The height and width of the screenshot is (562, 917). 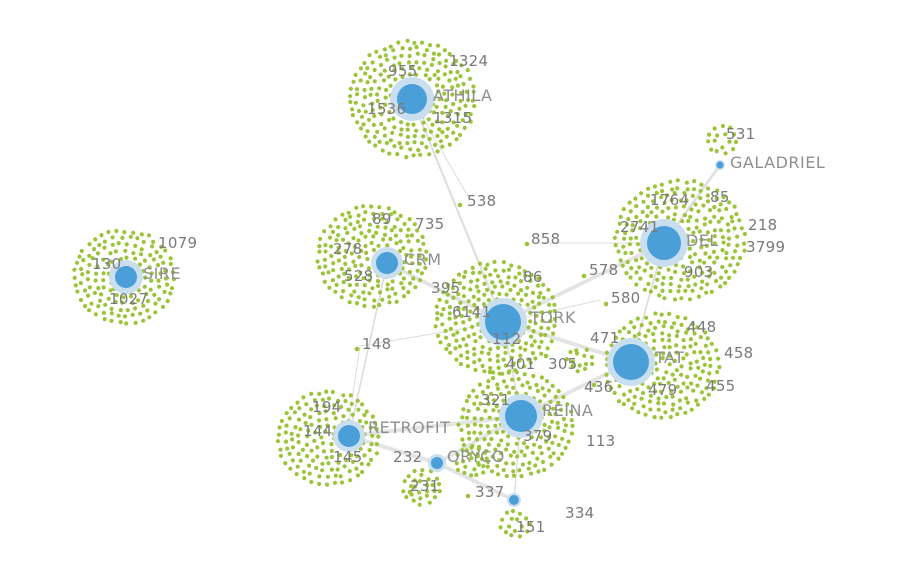 What do you see at coordinates (770, 162) in the screenshot?
I see `hub-galadriel: GALADRIEL` at bounding box center [770, 162].